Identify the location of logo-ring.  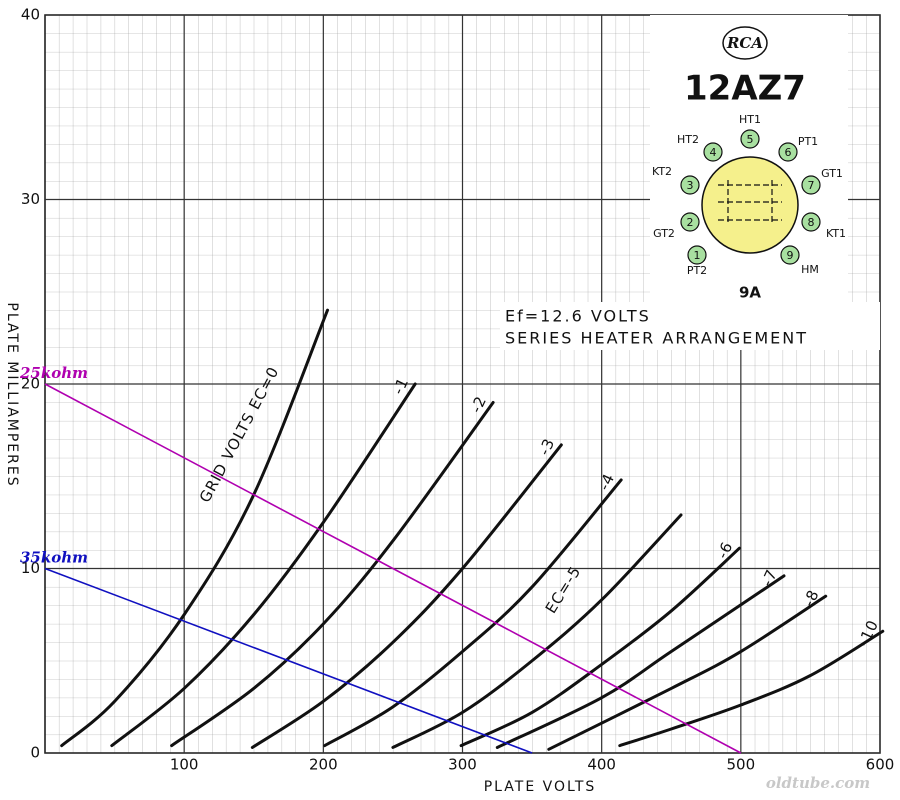
(745, 43).